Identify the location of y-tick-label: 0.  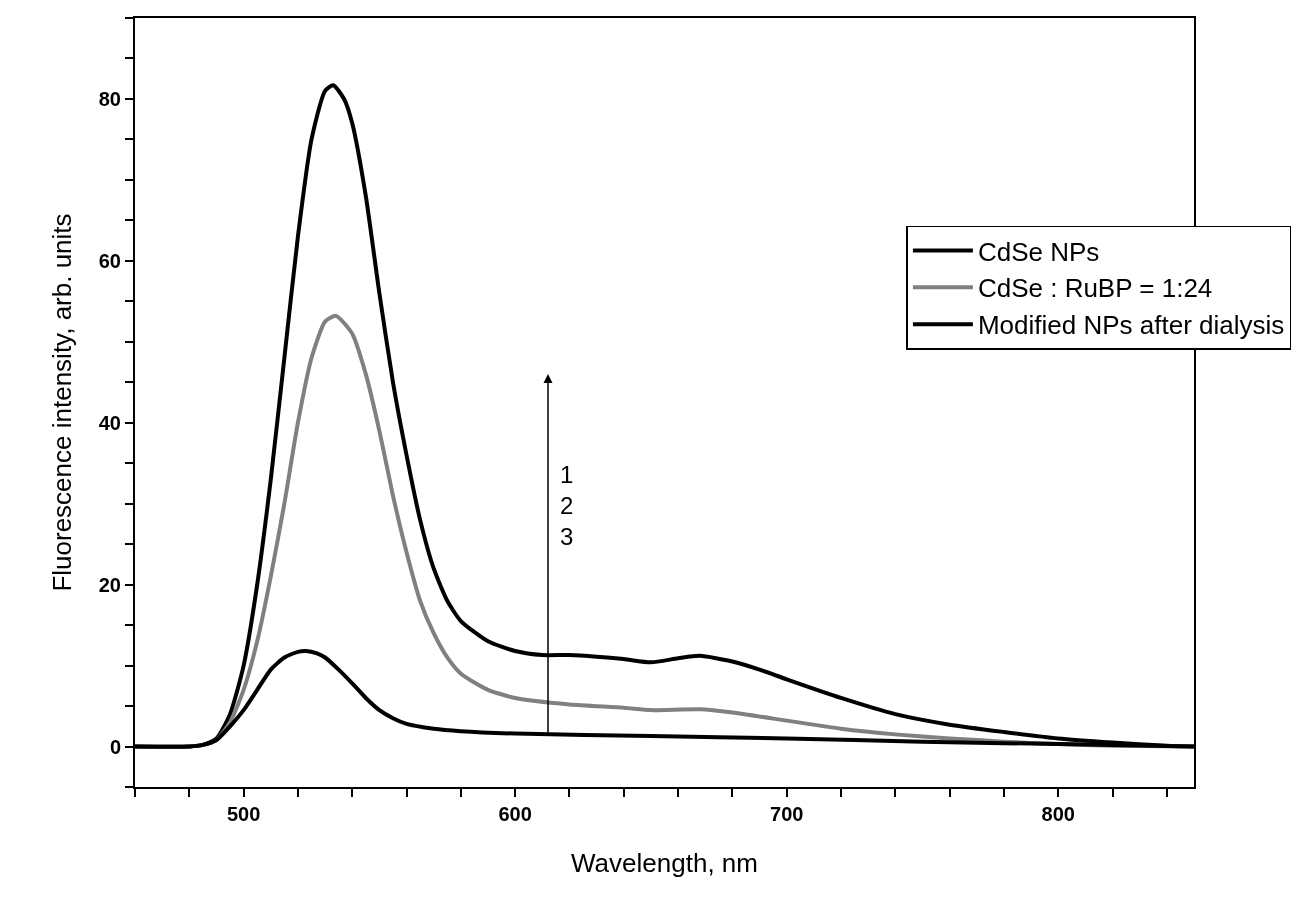
(115, 746).